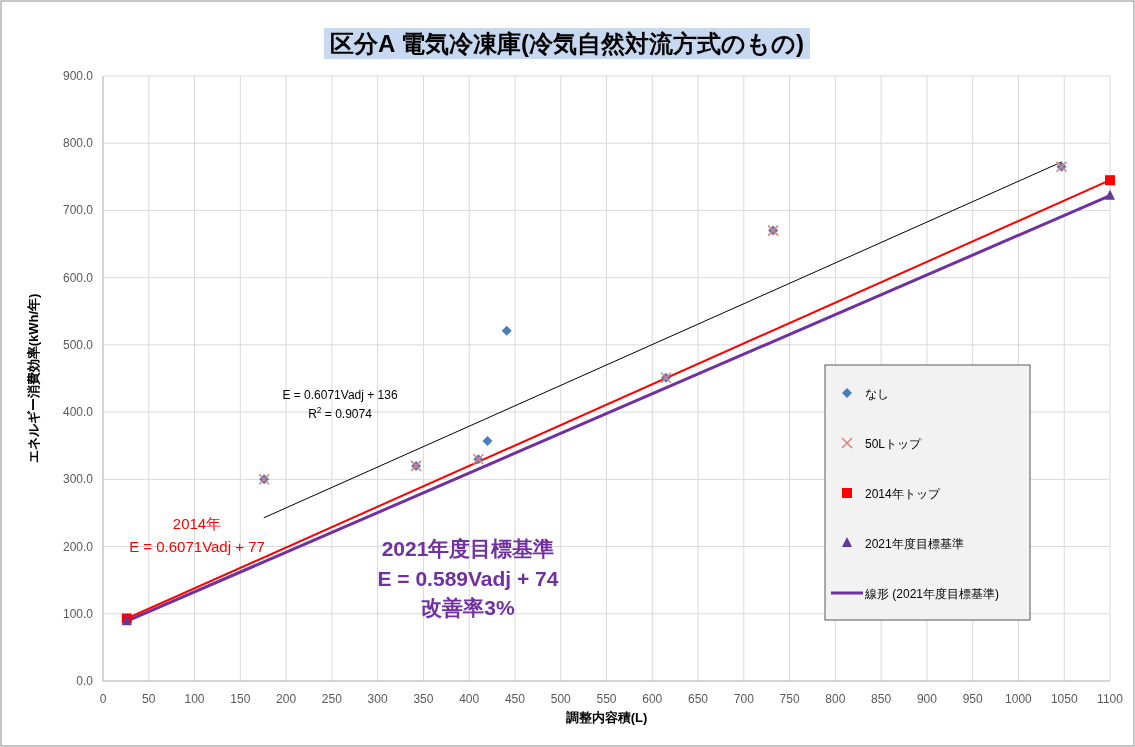 The image size is (1135, 747). I want to click on y-tick-label: 600.0, so click(78, 277).